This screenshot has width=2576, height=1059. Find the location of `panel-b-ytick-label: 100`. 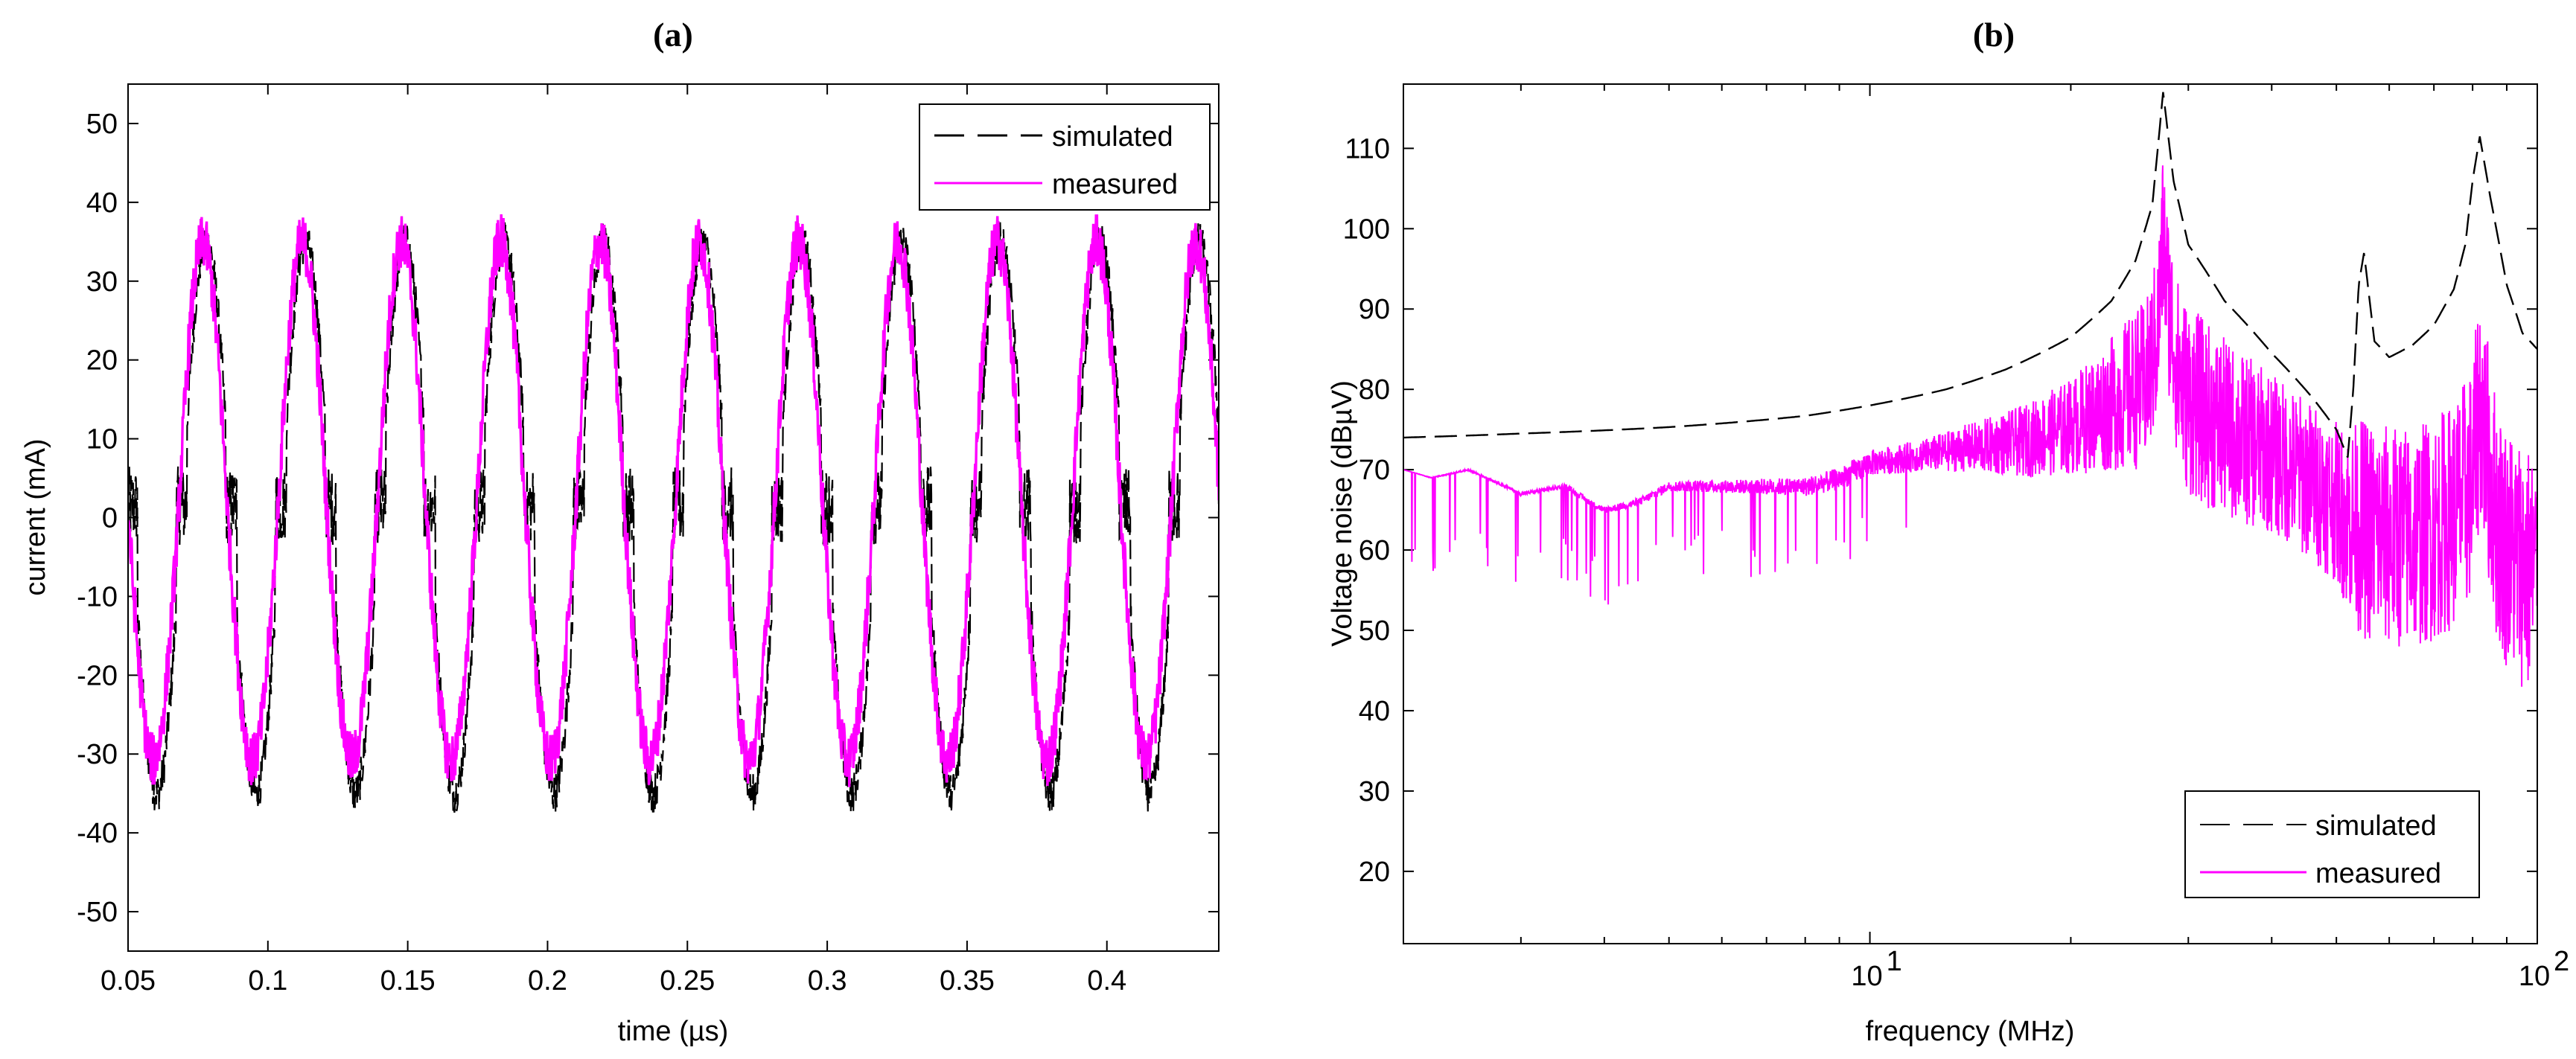

panel-b-ytick-label: 100 is located at coordinates (1366, 229).